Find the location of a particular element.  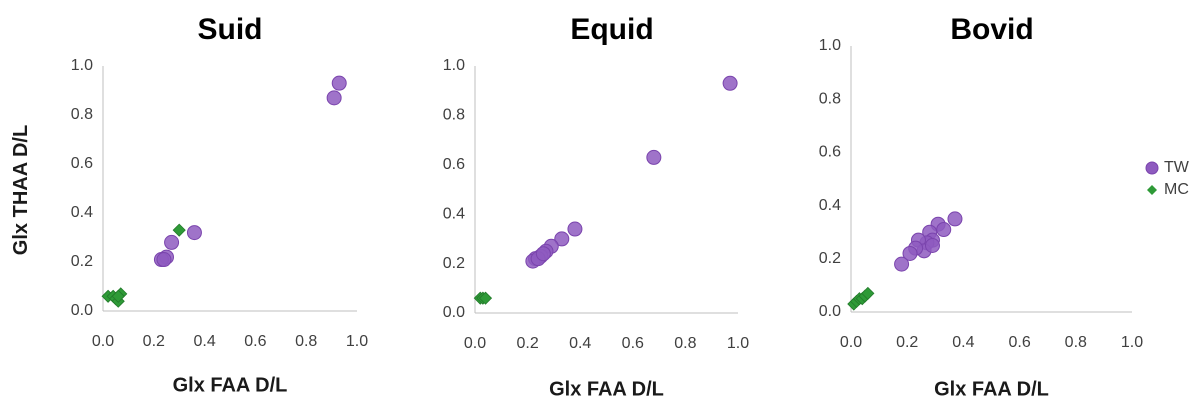

chart-title: Equid is located at coordinates (611, 29).